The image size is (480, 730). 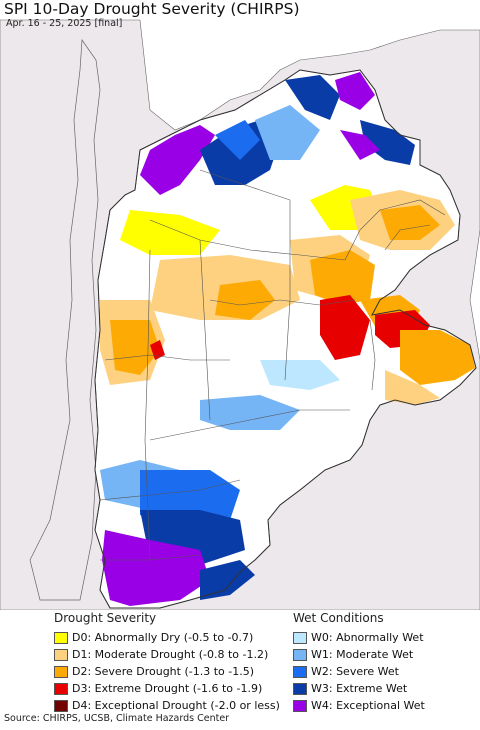 I want to click on legend-label-d2: D2: Severe Drought (-1.3 to -1.5), so click(x=163, y=671).